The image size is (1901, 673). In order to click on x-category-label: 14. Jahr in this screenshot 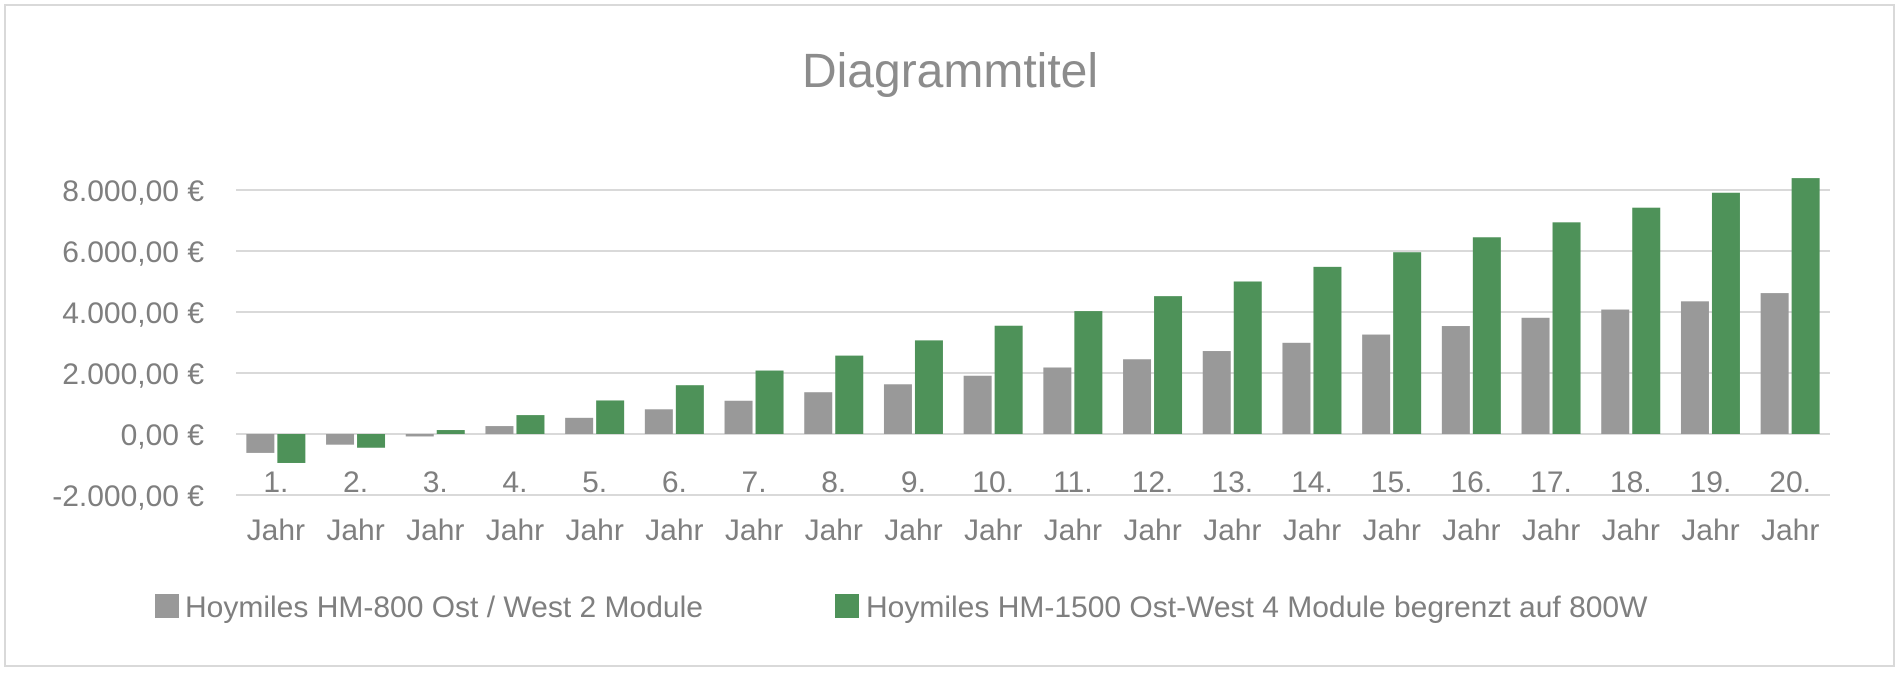, I will do `click(1312, 506)`.